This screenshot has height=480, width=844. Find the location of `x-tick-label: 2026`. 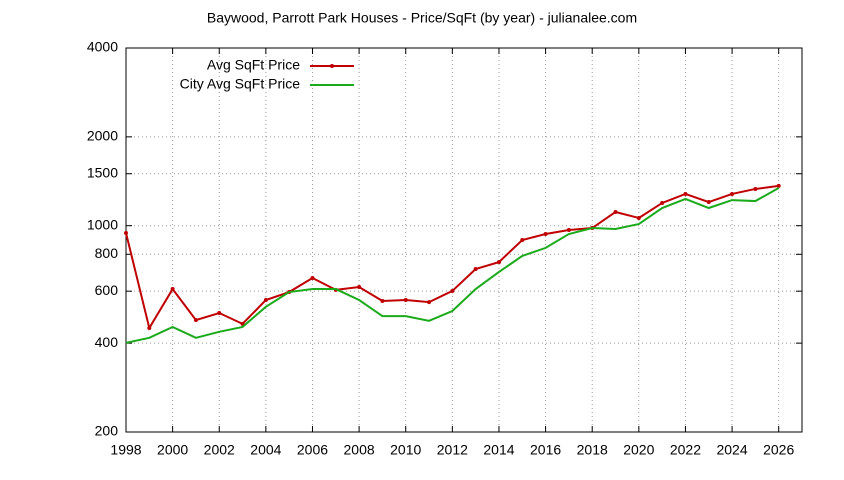

x-tick-label: 2026 is located at coordinates (778, 450).